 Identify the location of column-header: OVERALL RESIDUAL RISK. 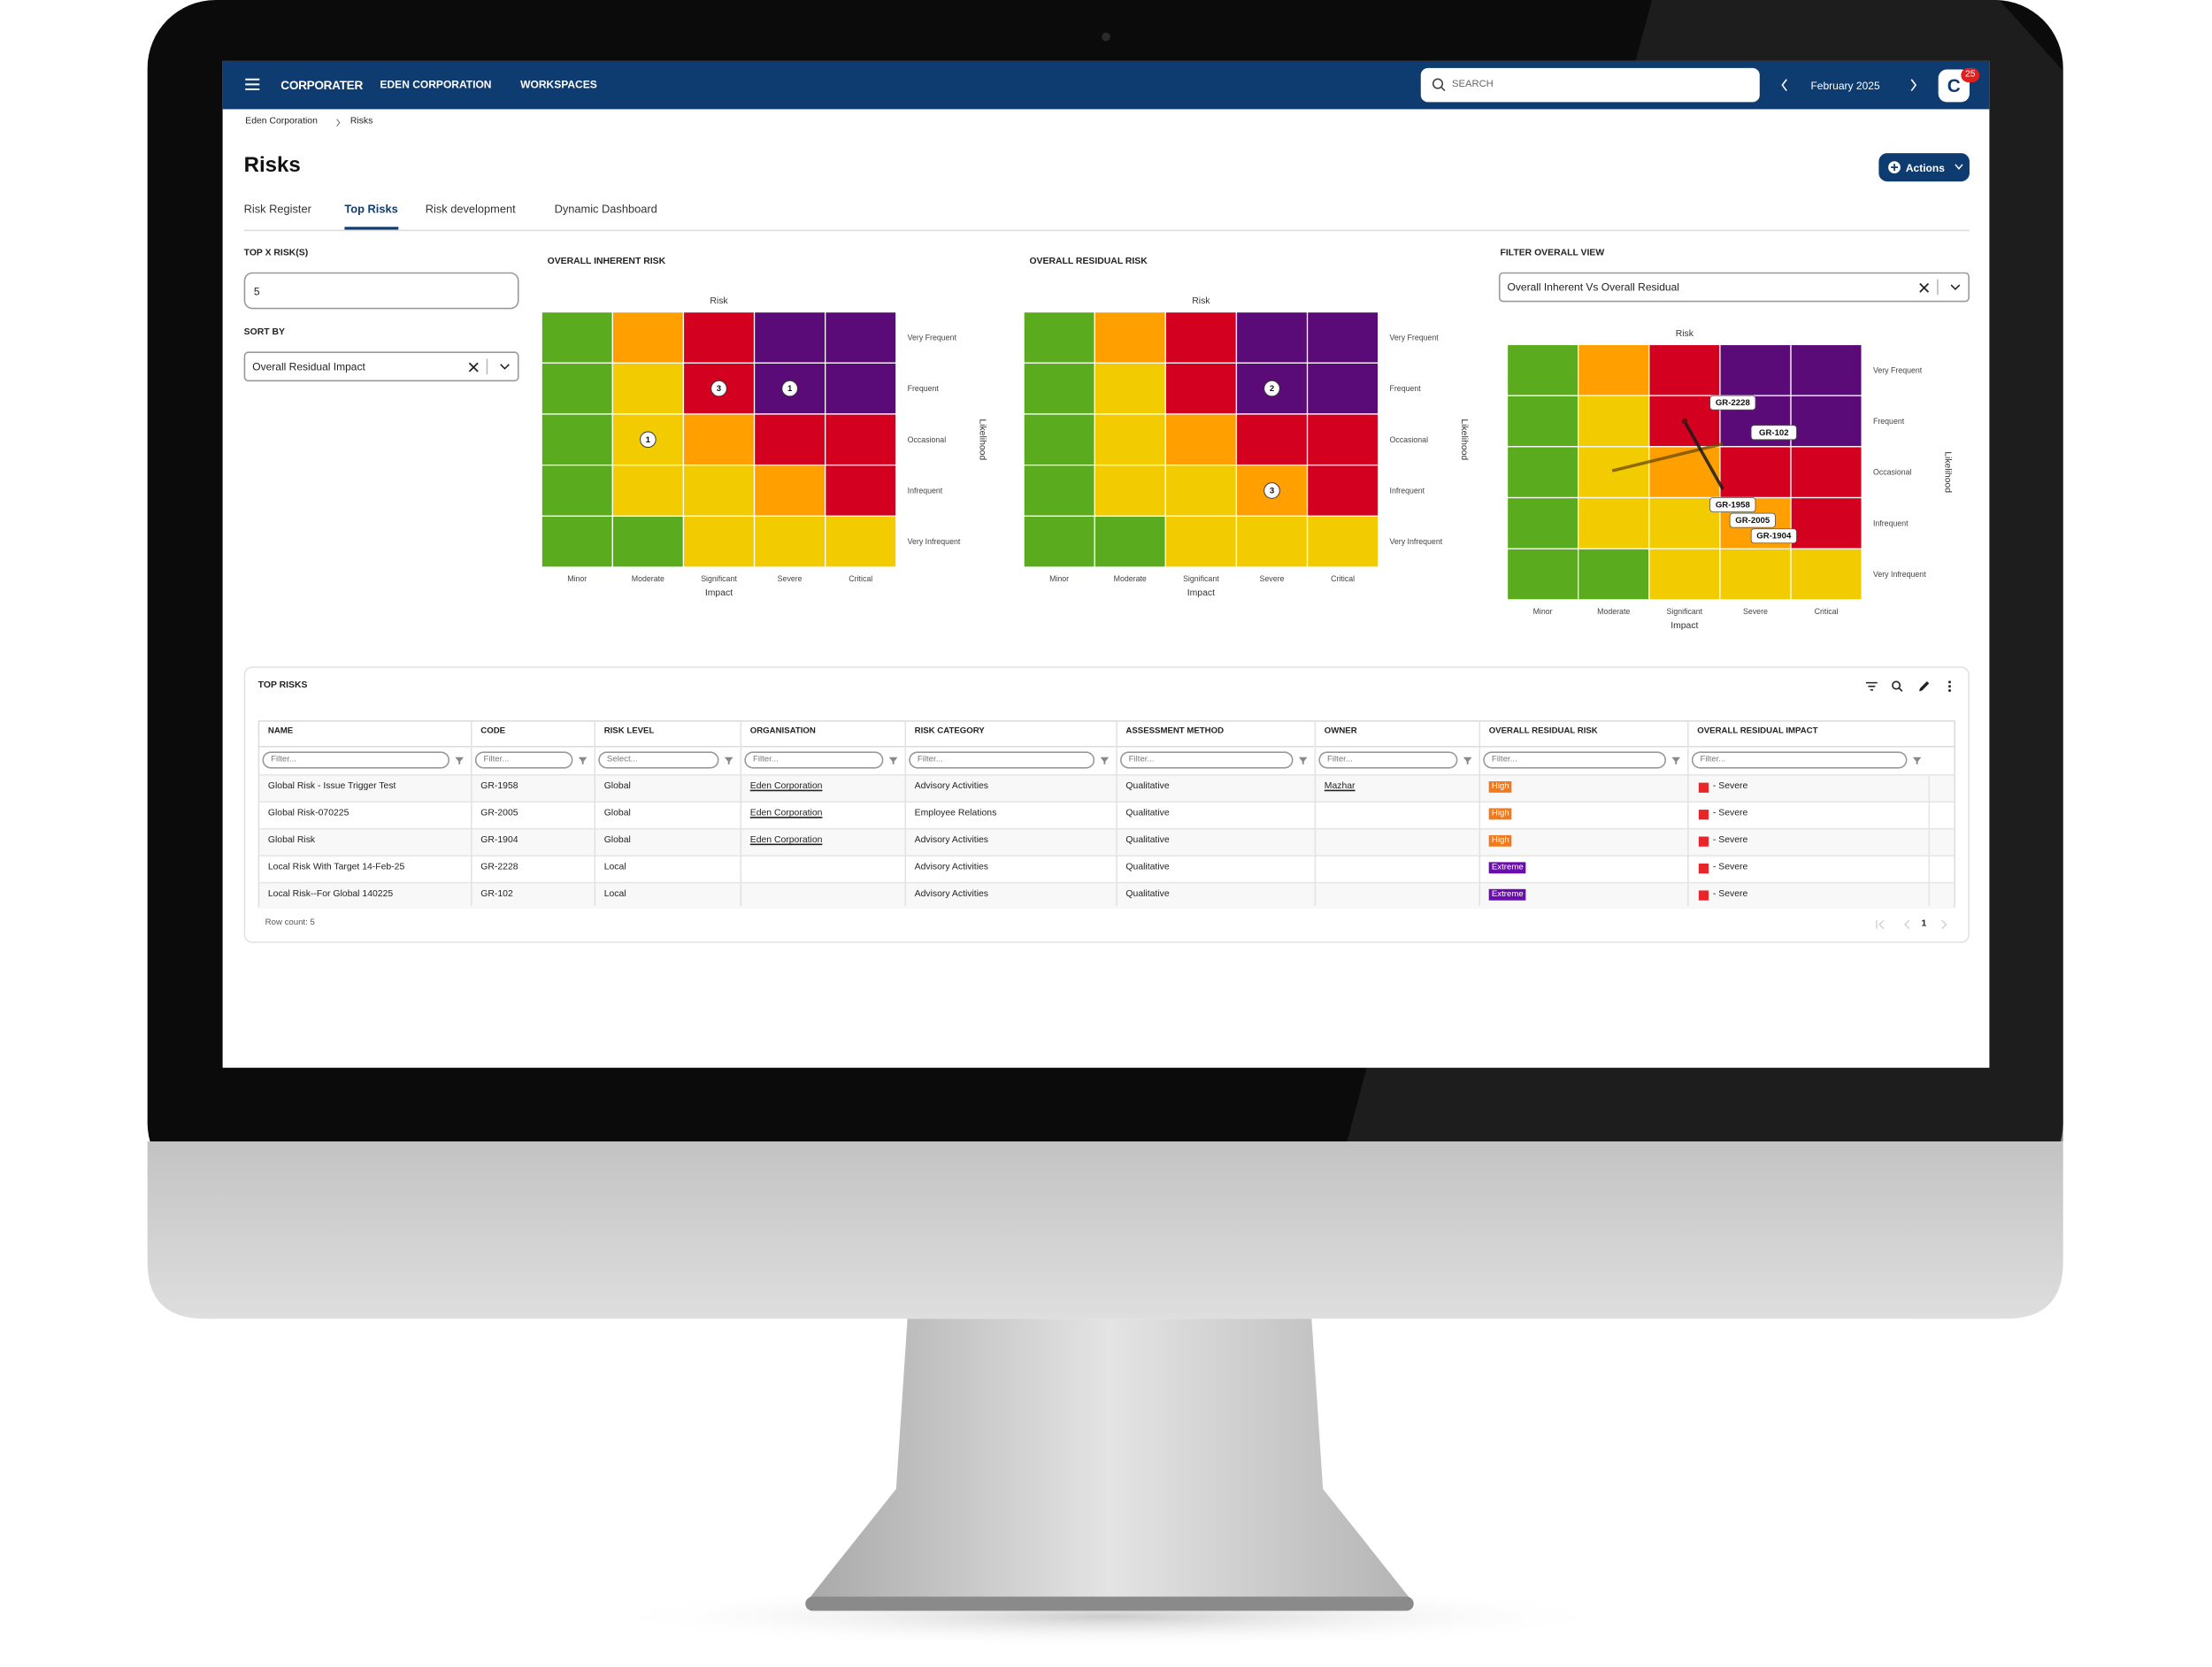
(1543, 732).